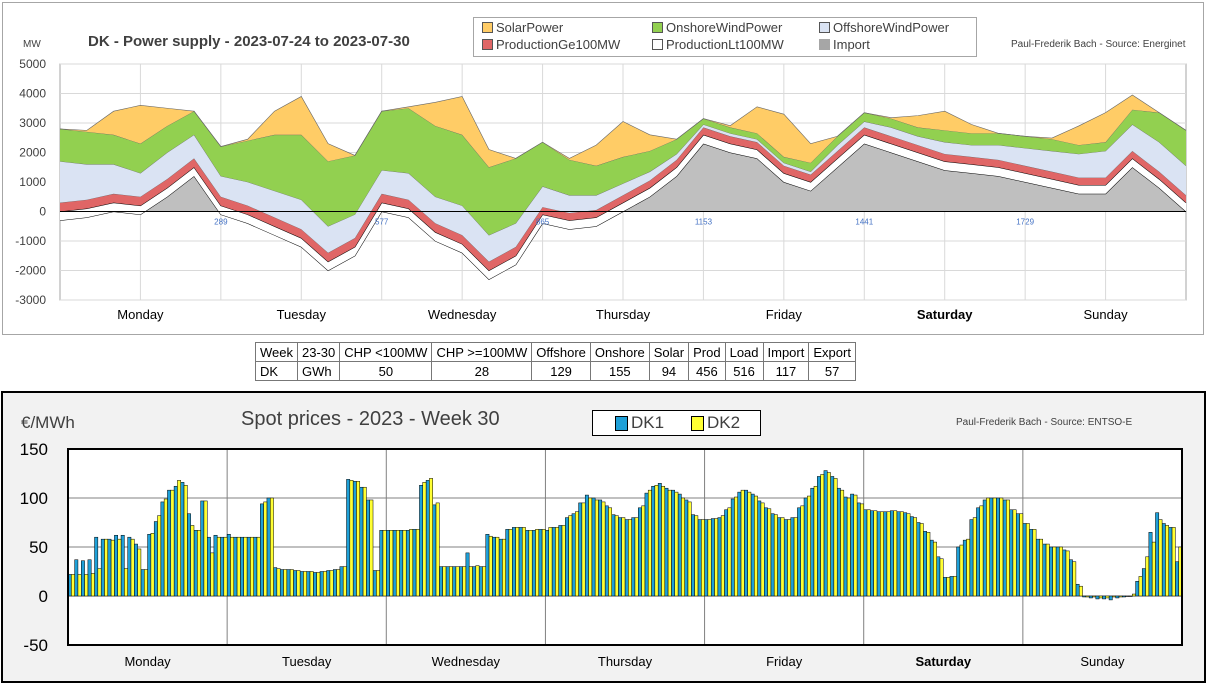 The height and width of the screenshot is (683, 1206). I want to click on y-tick-label: 150, so click(34, 449).